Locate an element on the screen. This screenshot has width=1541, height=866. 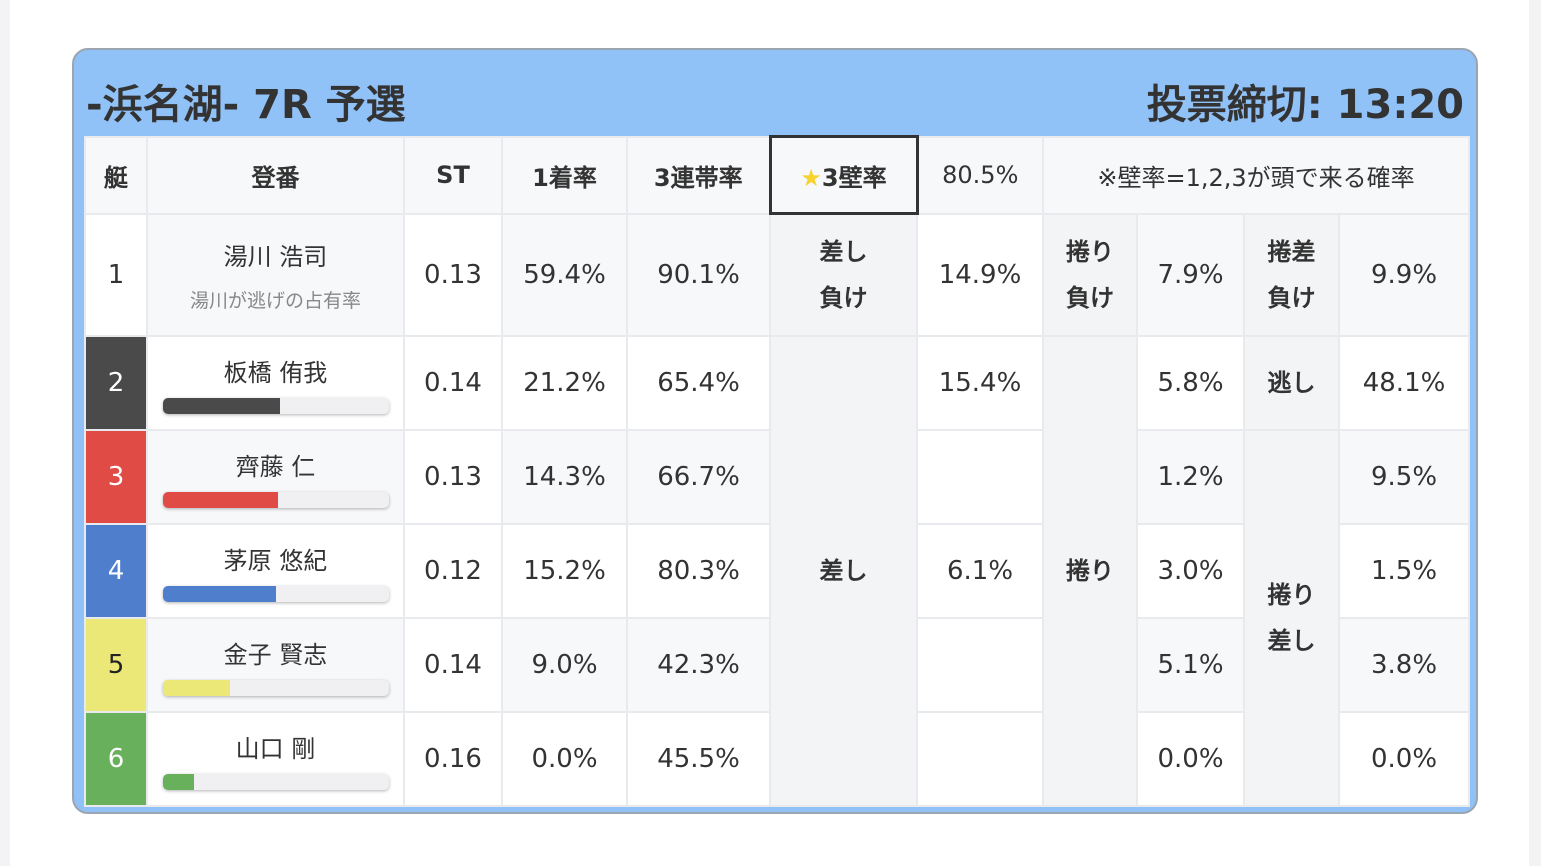
trio-rate-value: 80.3% is located at coordinates (698, 571).